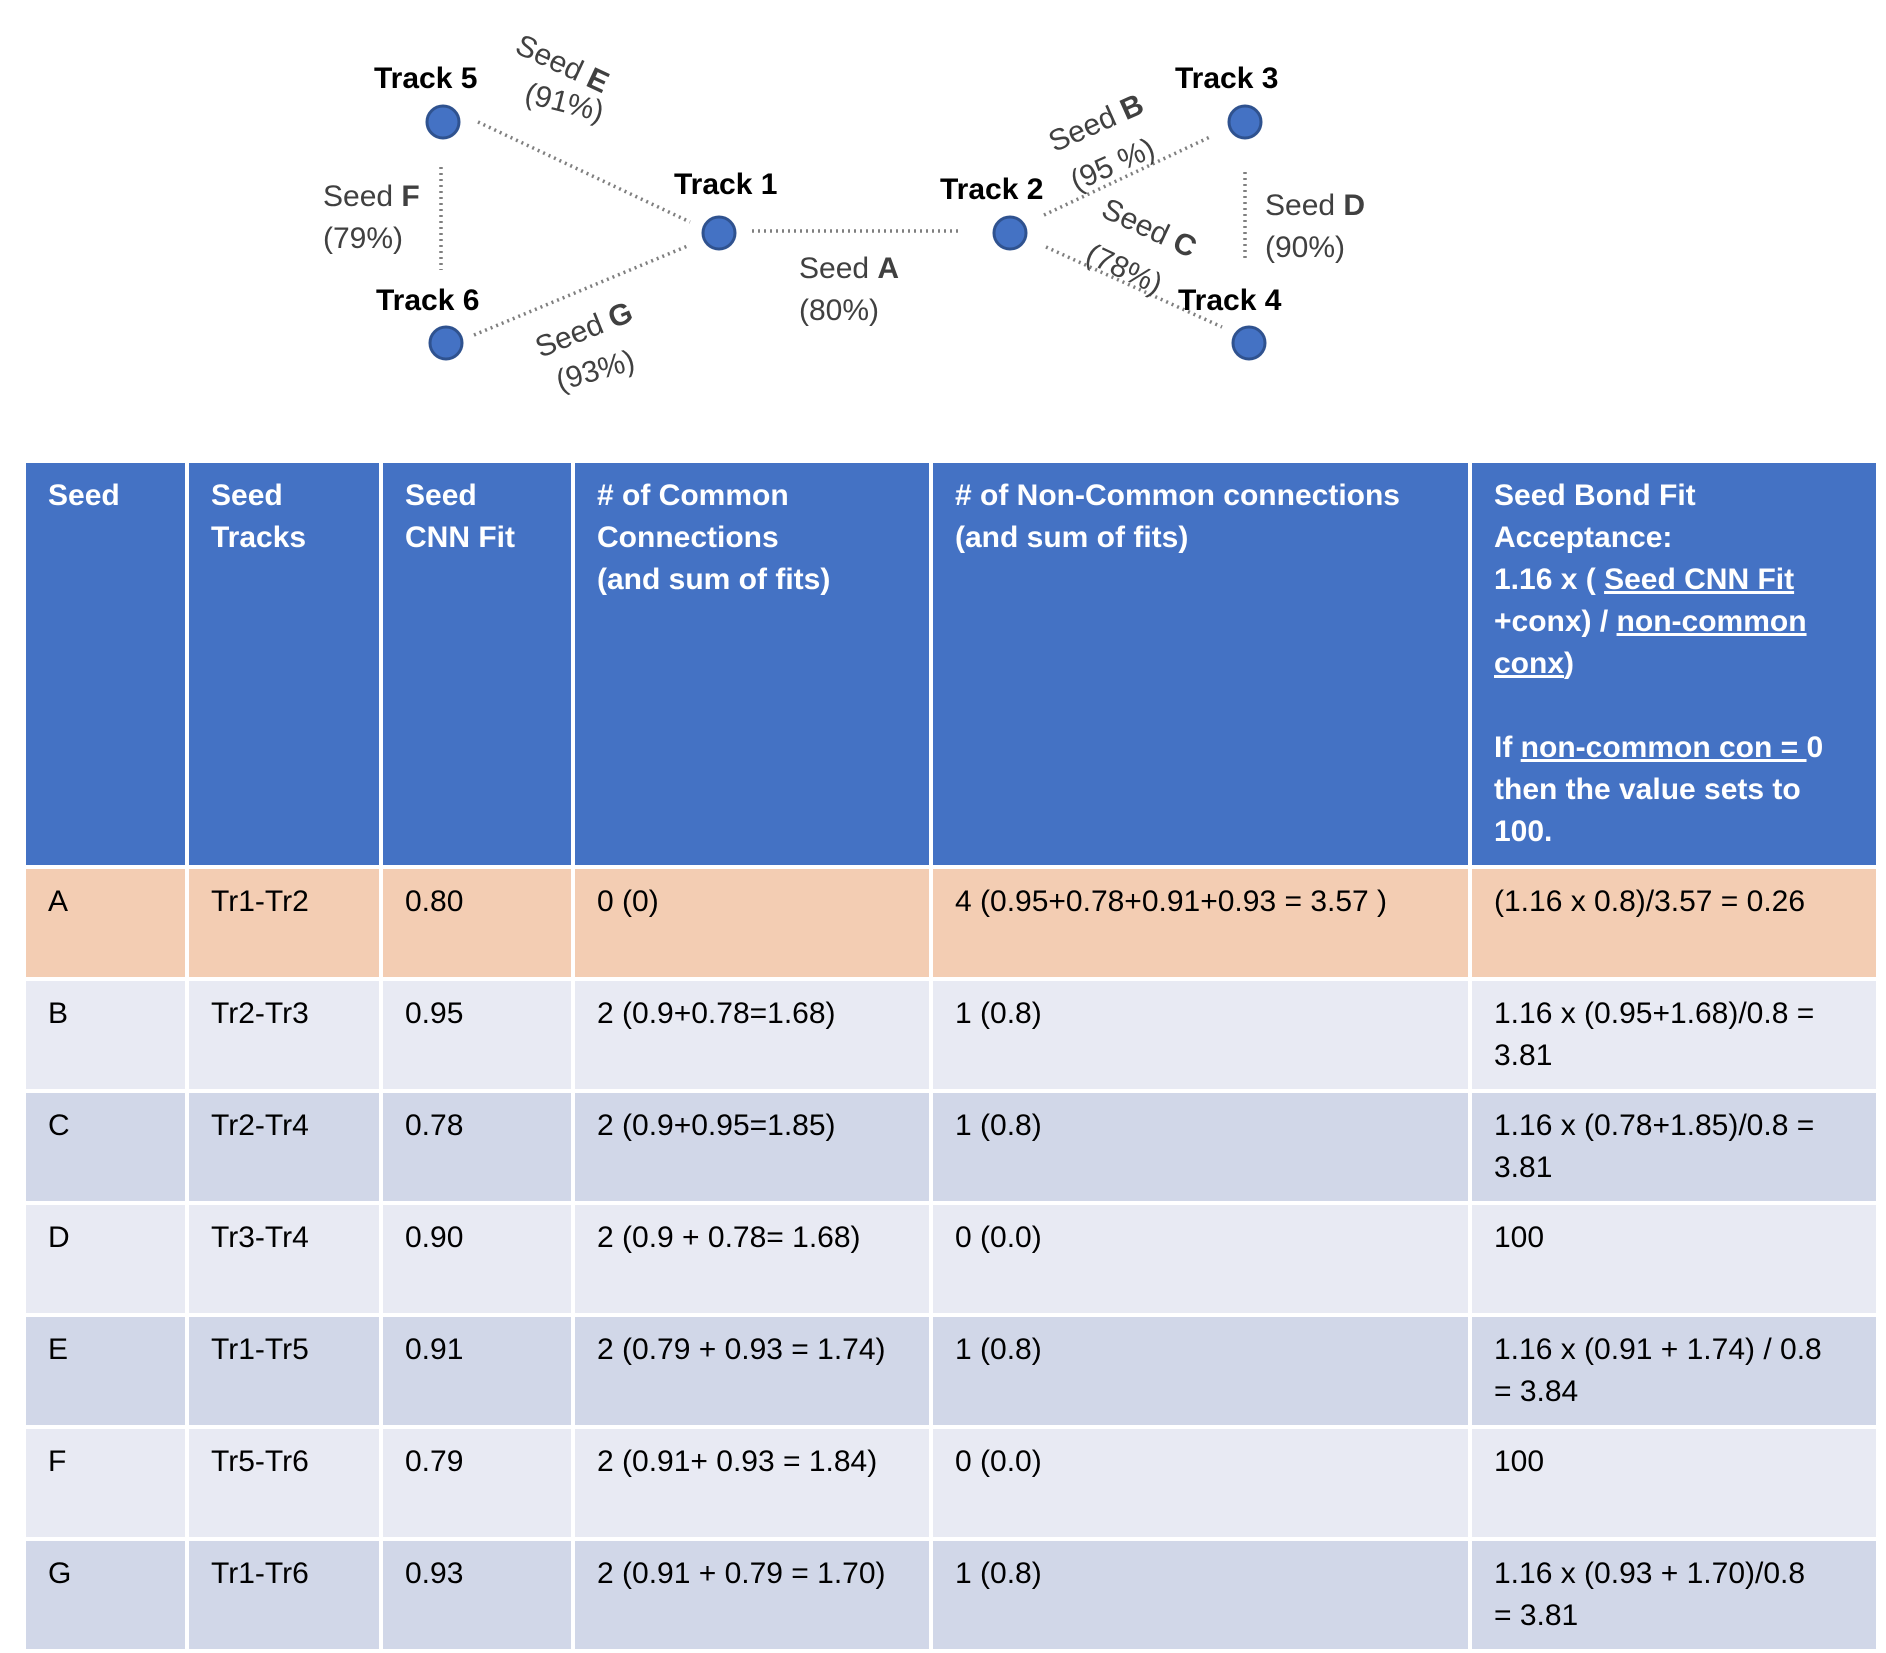 Image resolution: width=1886 pixels, height=1653 pixels. What do you see at coordinates (584, 172) in the screenshot?
I see `edge-seed-e` at bounding box center [584, 172].